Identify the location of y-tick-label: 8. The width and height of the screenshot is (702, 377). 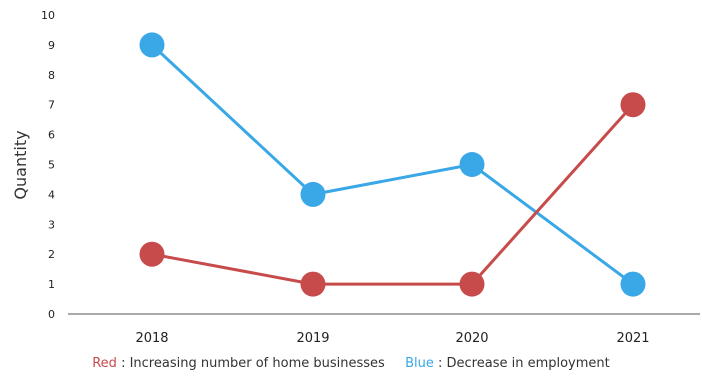
(51, 75).